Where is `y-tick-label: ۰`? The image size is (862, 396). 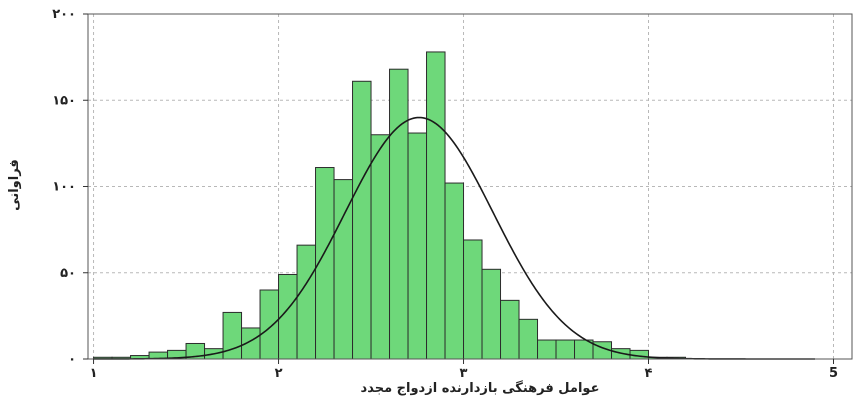
y-tick-label: ۰ is located at coordinates (72, 359).